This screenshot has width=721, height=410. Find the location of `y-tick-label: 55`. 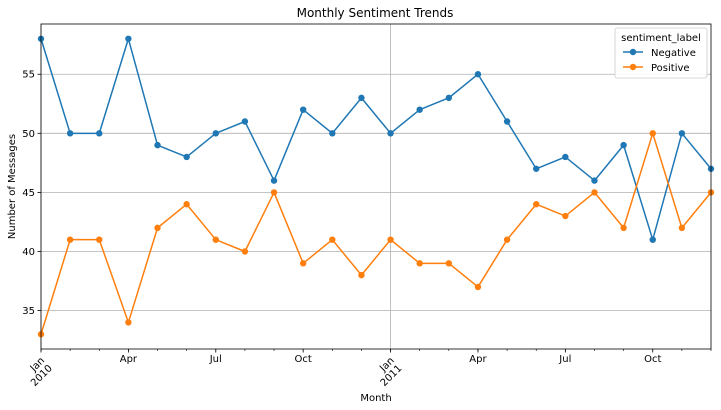

y-tick-label: 55 is located at coordinates (28, 75).